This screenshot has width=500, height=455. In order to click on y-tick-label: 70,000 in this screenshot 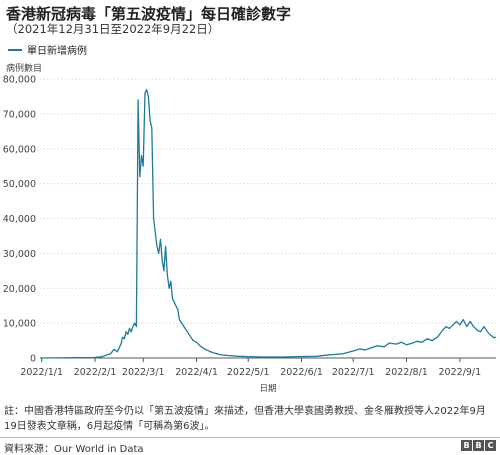, I will do `click(19, 114)`.